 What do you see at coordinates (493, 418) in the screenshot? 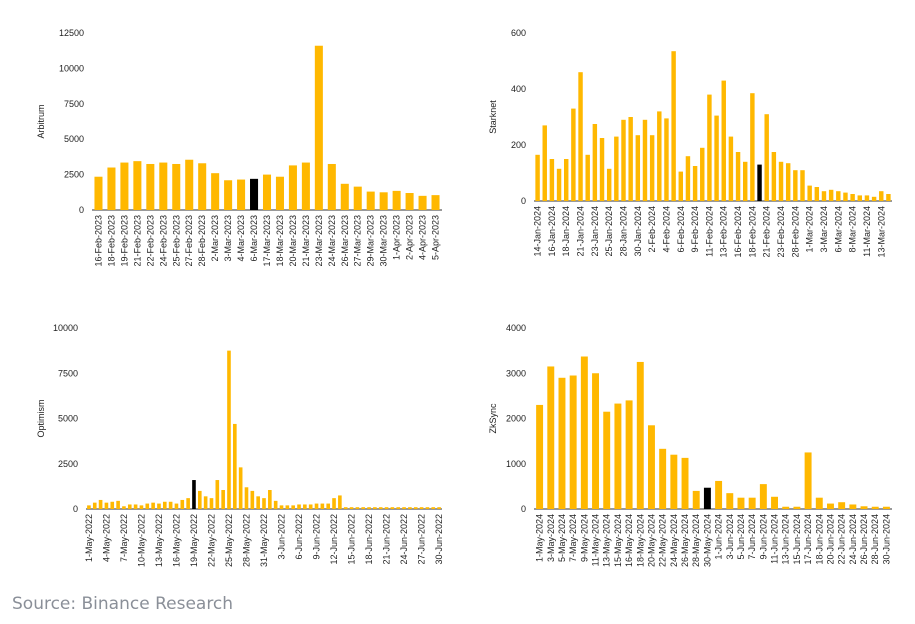
I see `y-axis-title: ZkSync` at bounding box center [493, 418].